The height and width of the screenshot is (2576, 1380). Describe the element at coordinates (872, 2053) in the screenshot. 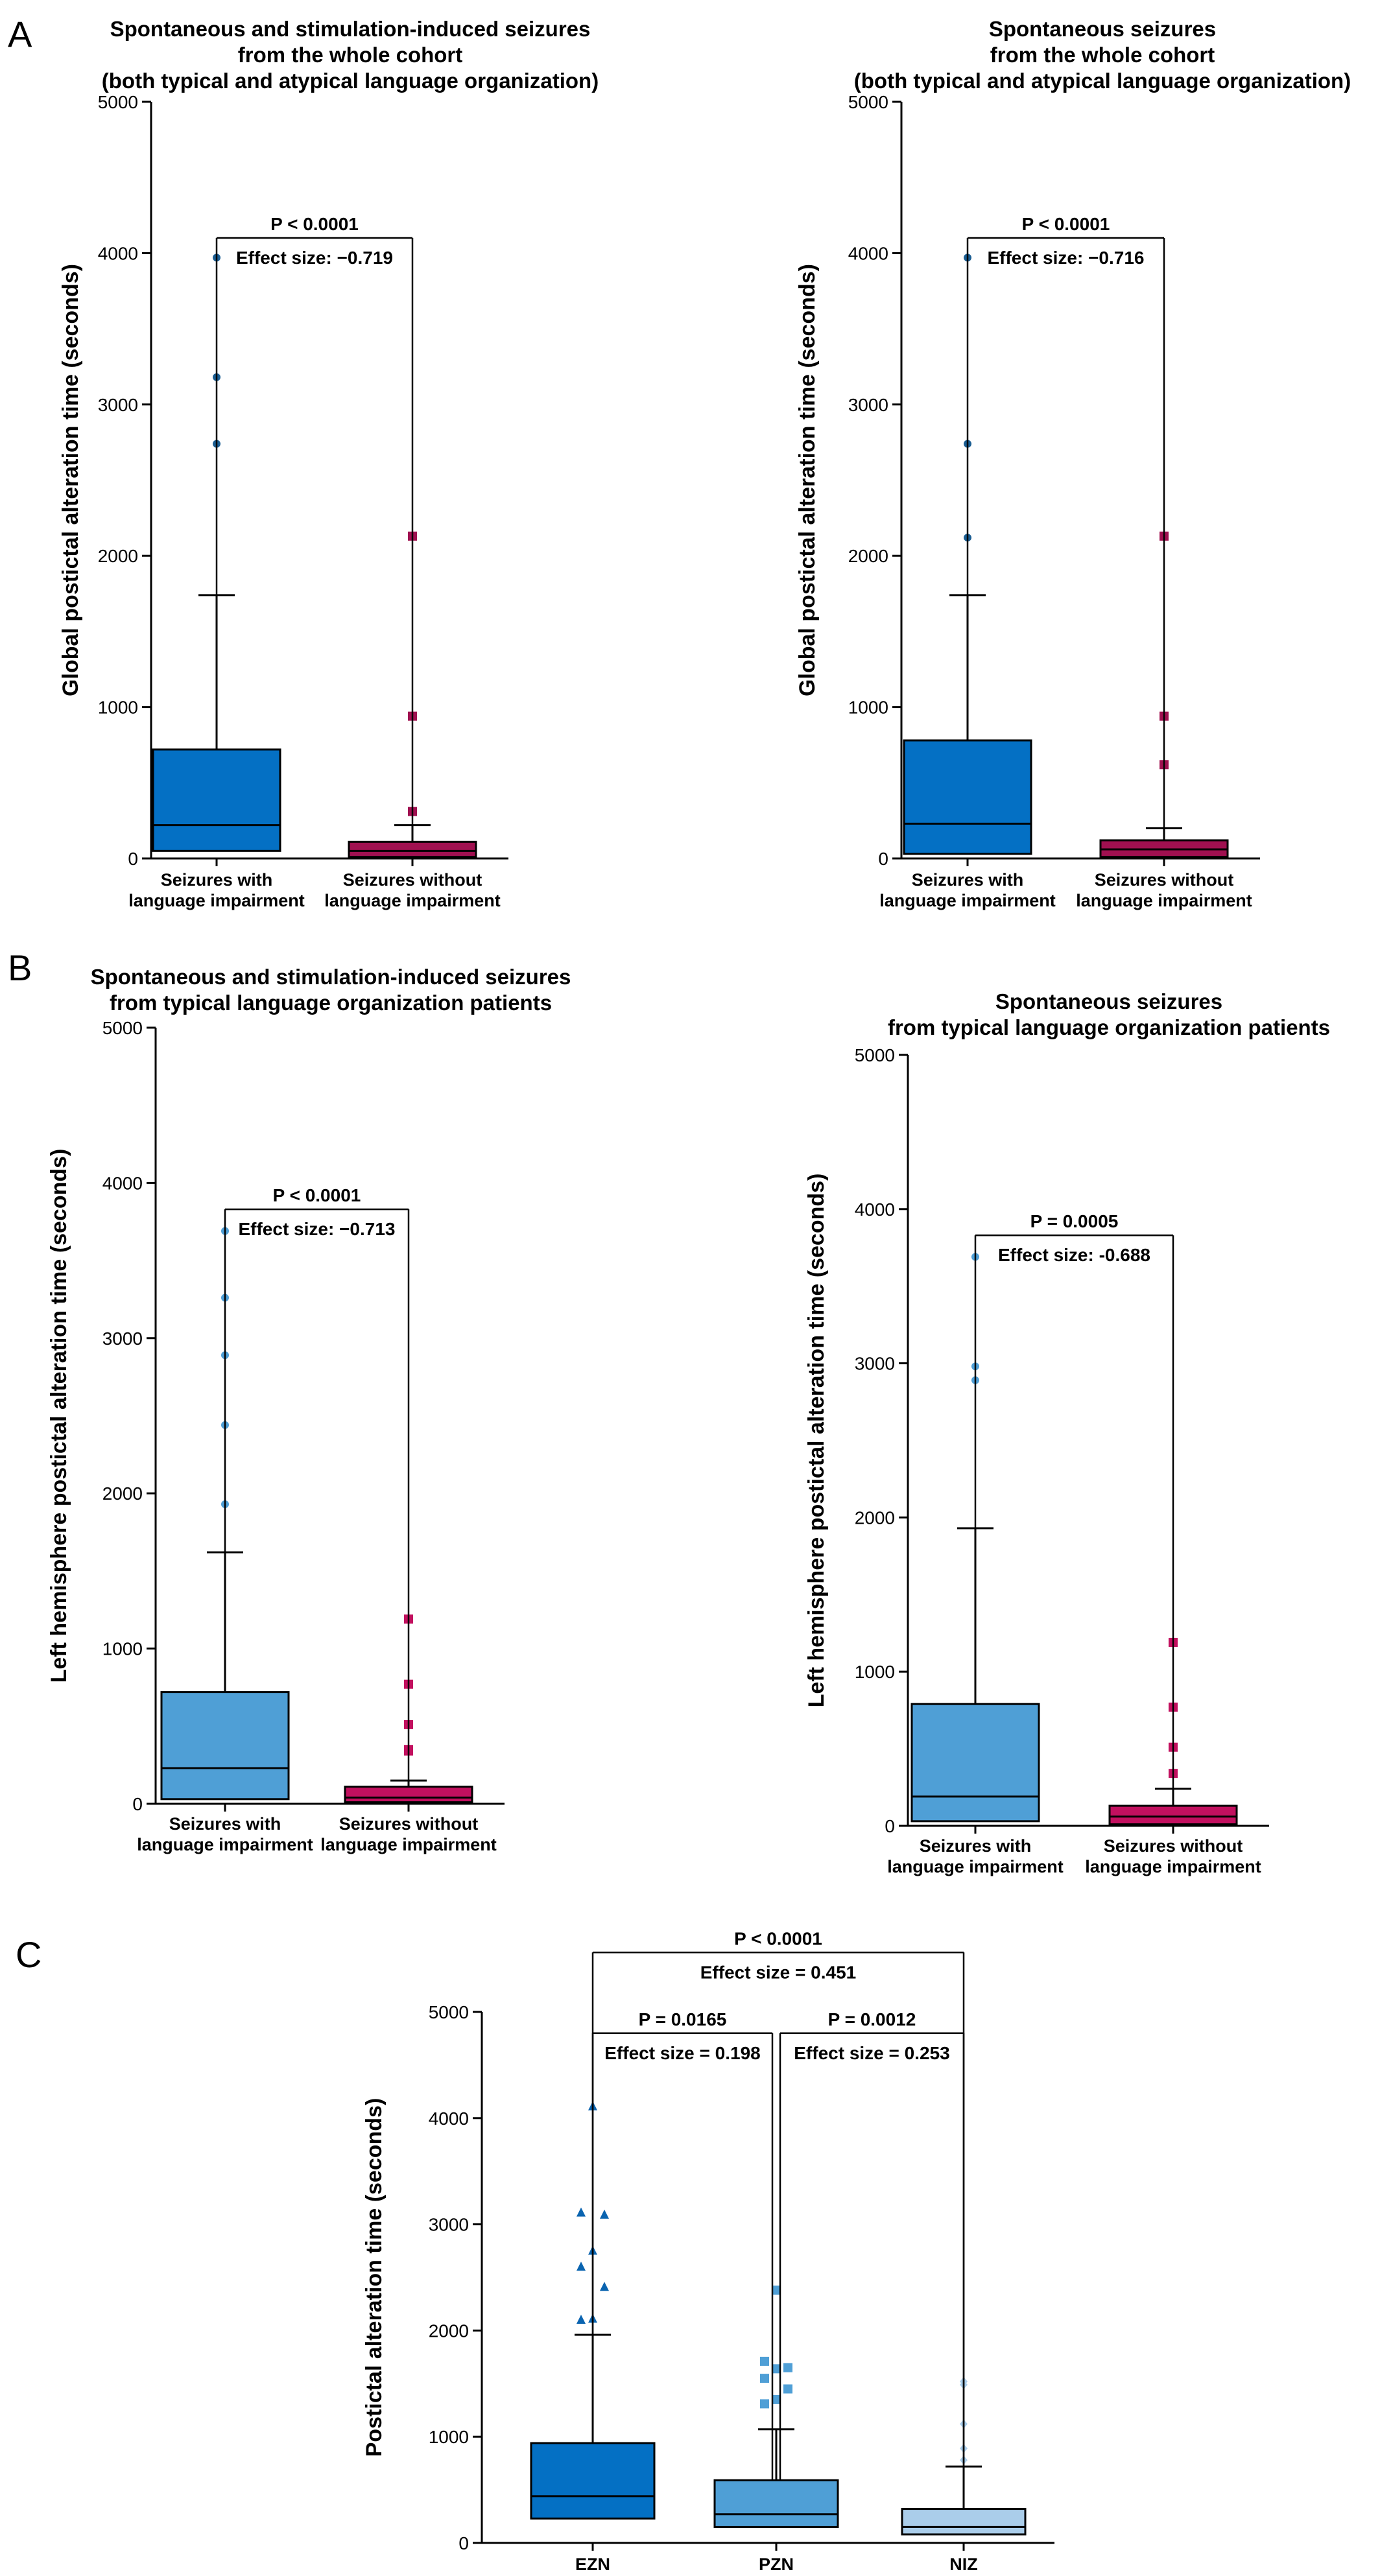

I see `effect-size-label: Effect size = 0.253` at that location.